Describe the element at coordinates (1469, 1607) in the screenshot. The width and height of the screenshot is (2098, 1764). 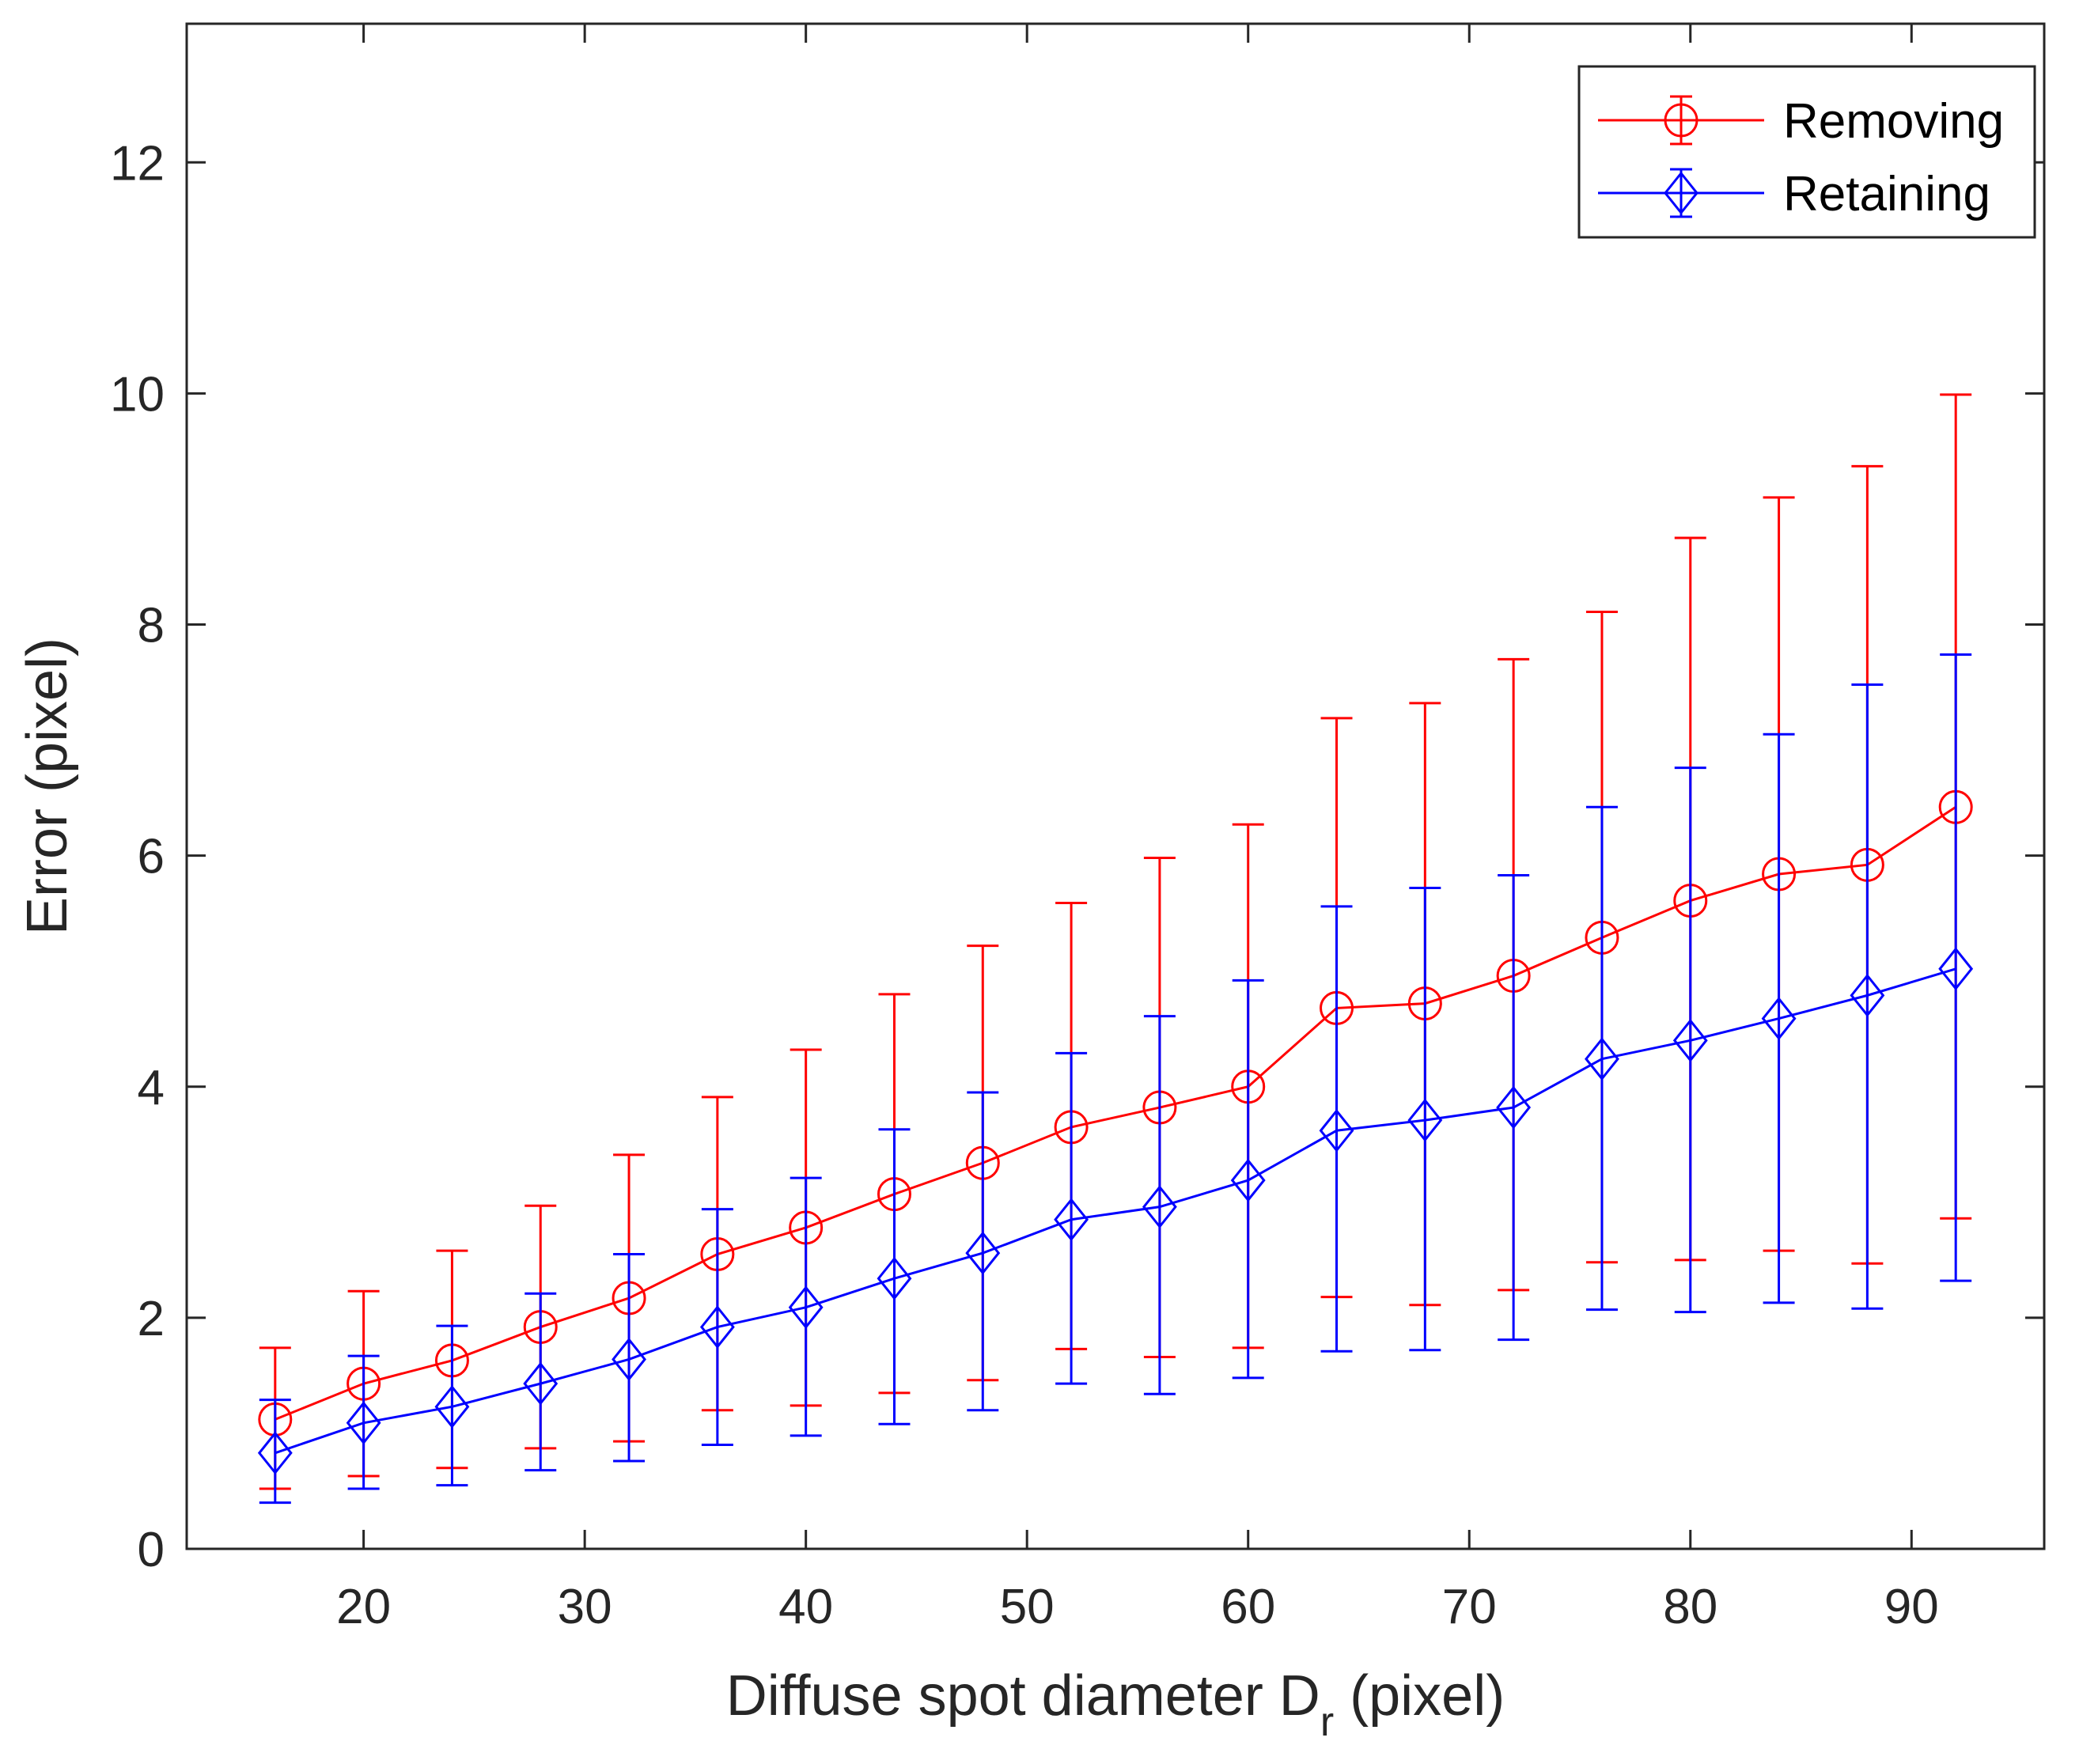
I see `x-tick-label: 70` at that location.